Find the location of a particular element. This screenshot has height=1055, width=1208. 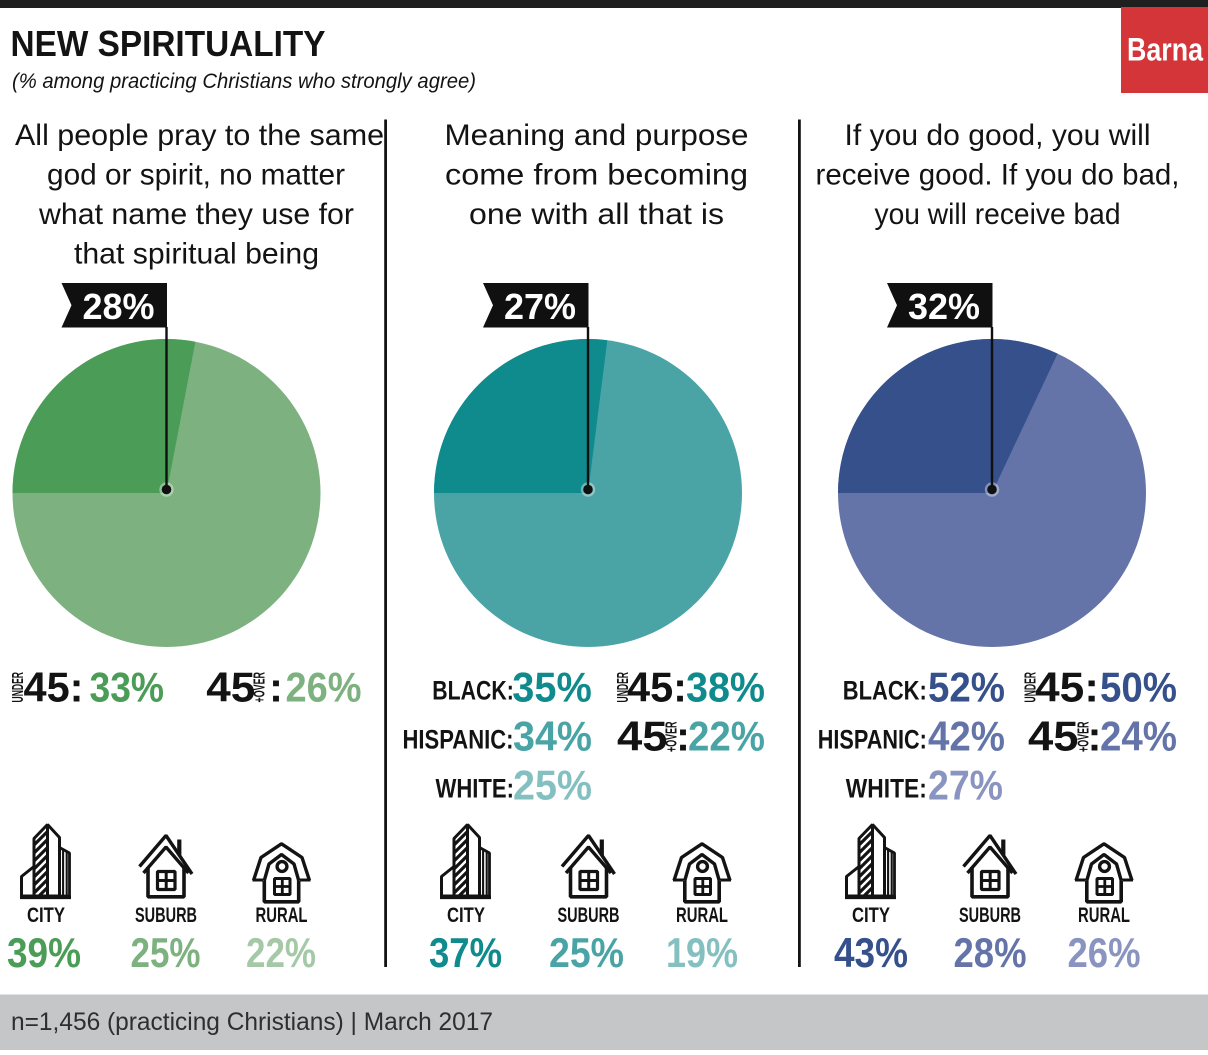

svg-text: that spiritual being is located at coordinates (196, 254).